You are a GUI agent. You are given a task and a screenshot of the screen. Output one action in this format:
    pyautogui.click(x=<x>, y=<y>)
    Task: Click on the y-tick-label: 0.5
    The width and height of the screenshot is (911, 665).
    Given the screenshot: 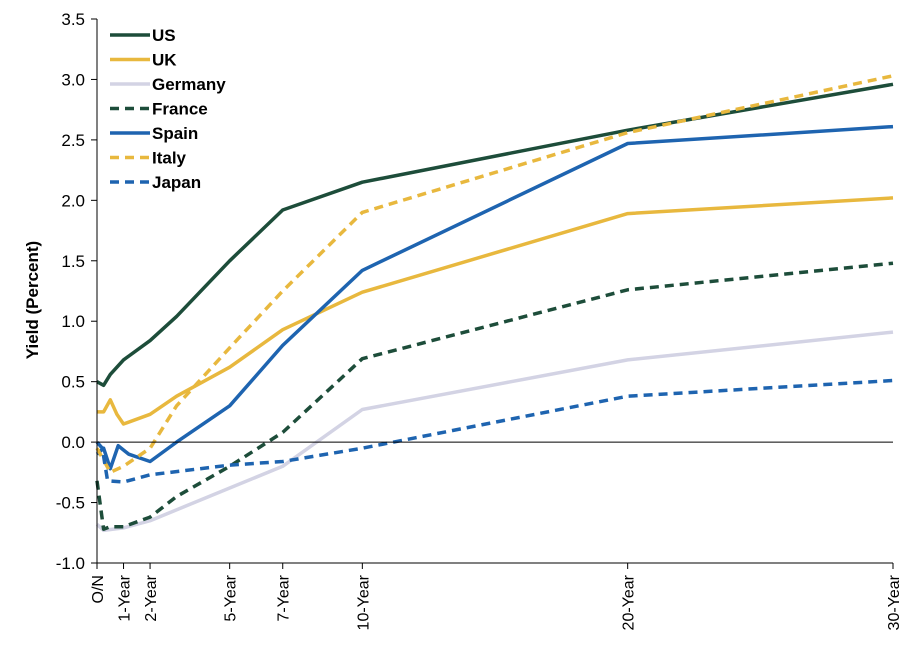 What is the action you would take?
    pyautogui.click(x=73, y=382)
    